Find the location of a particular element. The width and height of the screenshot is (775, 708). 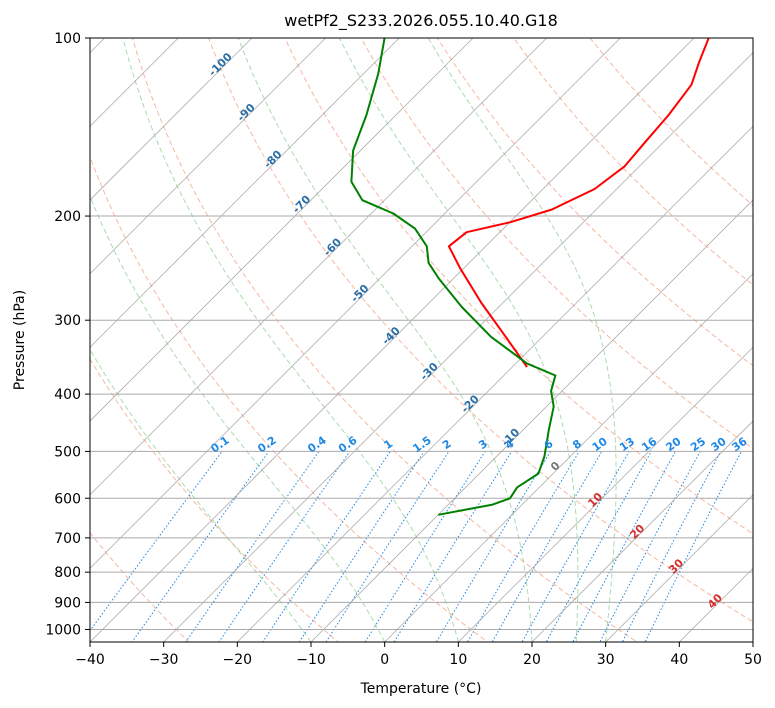

mixing-ratio-label: 0.4 is located at coordinates (317, 444).